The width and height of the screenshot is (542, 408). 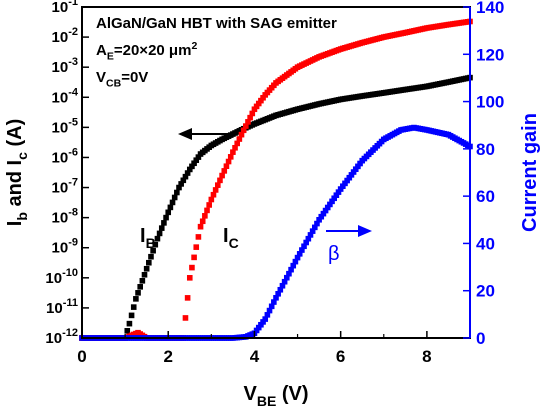 What do you see at coordinates (148, 238) in the screenshot?
I see `series-label-ib: IB` at bounding box center [148, 238].